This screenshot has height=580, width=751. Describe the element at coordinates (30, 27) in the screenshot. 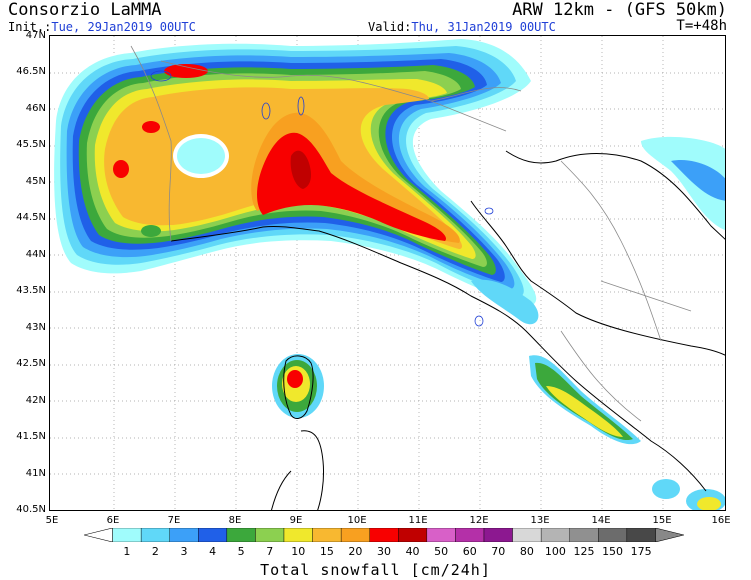

I see `init-label: Init.:` at that location.